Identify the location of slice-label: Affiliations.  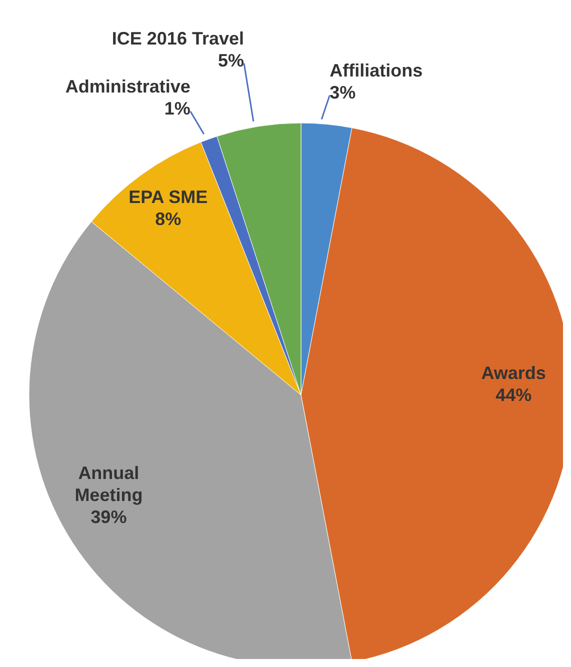
(376, 70).